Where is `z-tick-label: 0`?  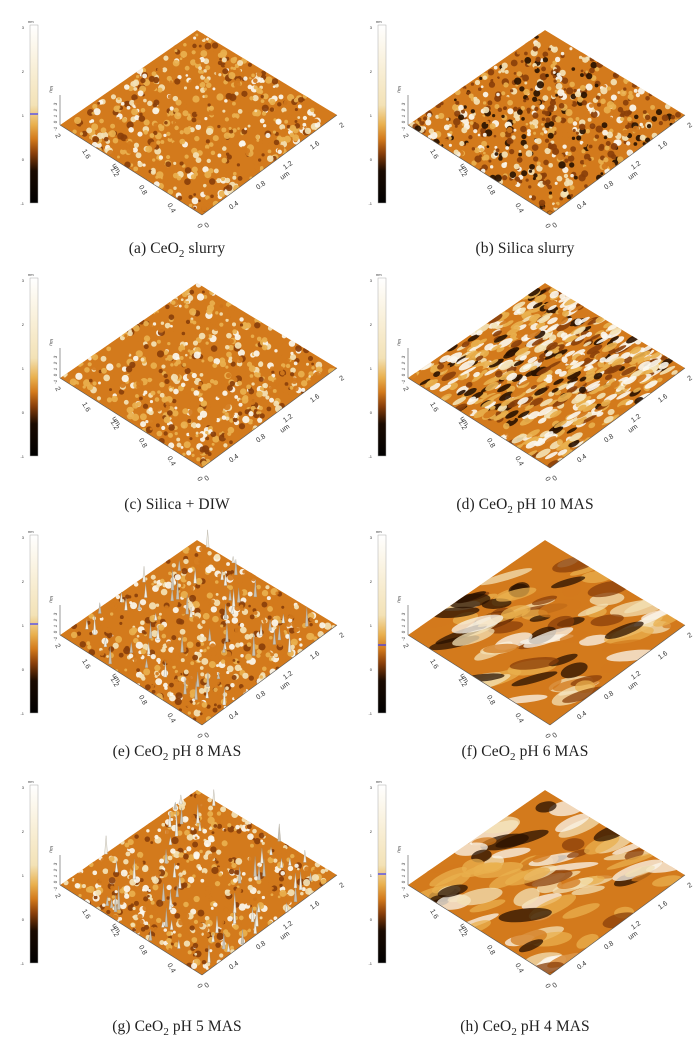 z-tick-label: 0 is located at coordinates (403, 882).